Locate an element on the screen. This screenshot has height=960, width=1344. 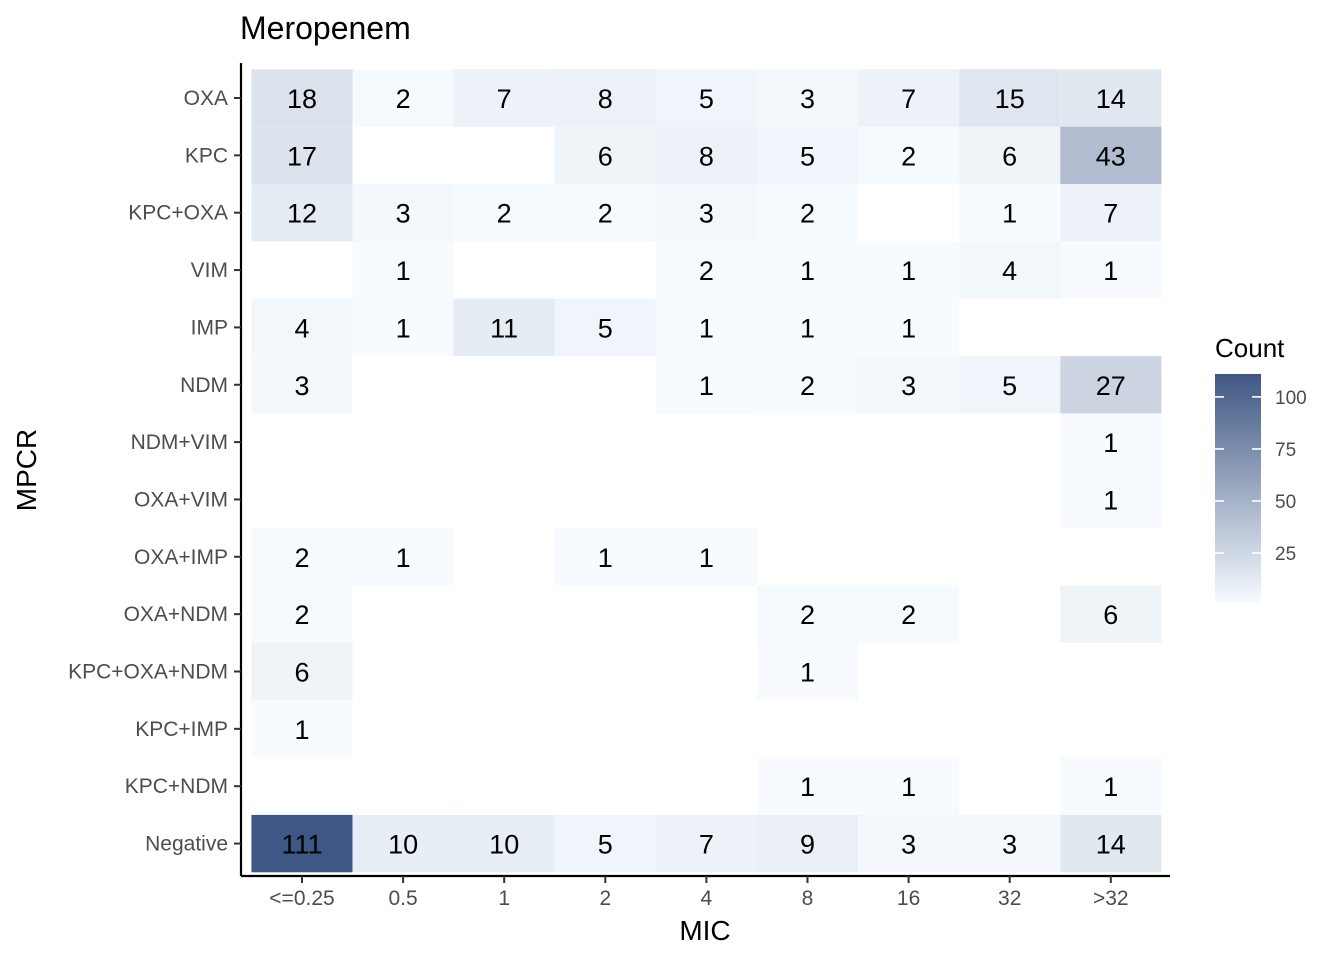
x-axis-title: MIC is located at coordinates (704, 930).